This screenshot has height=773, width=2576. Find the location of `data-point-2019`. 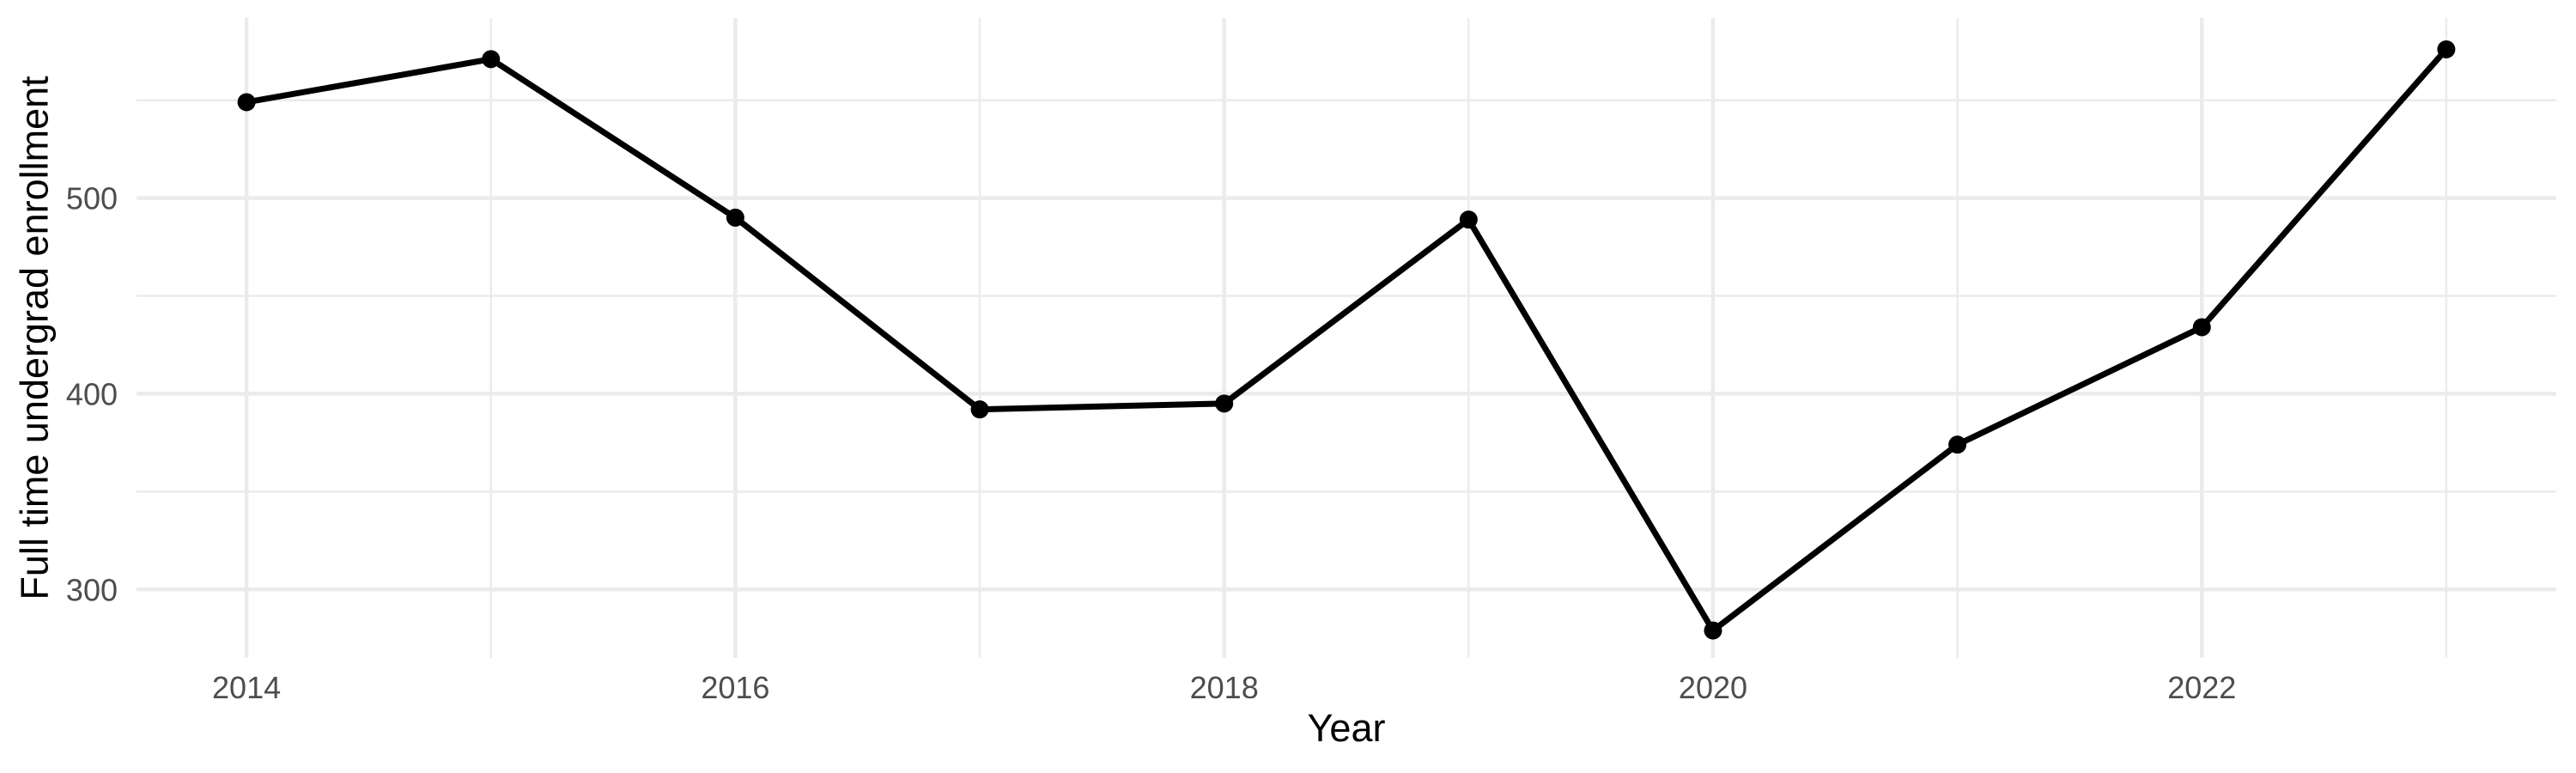

data-point-2019 is located at coordinates (1469, 219).